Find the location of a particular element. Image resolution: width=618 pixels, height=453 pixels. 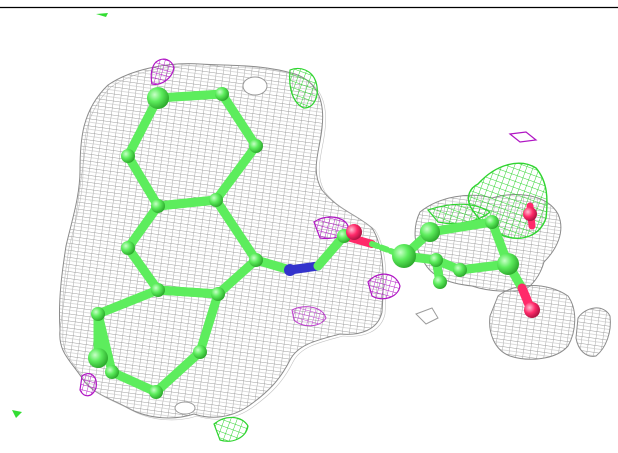

green-mesh-fragment is located at coordinates (102, 15).